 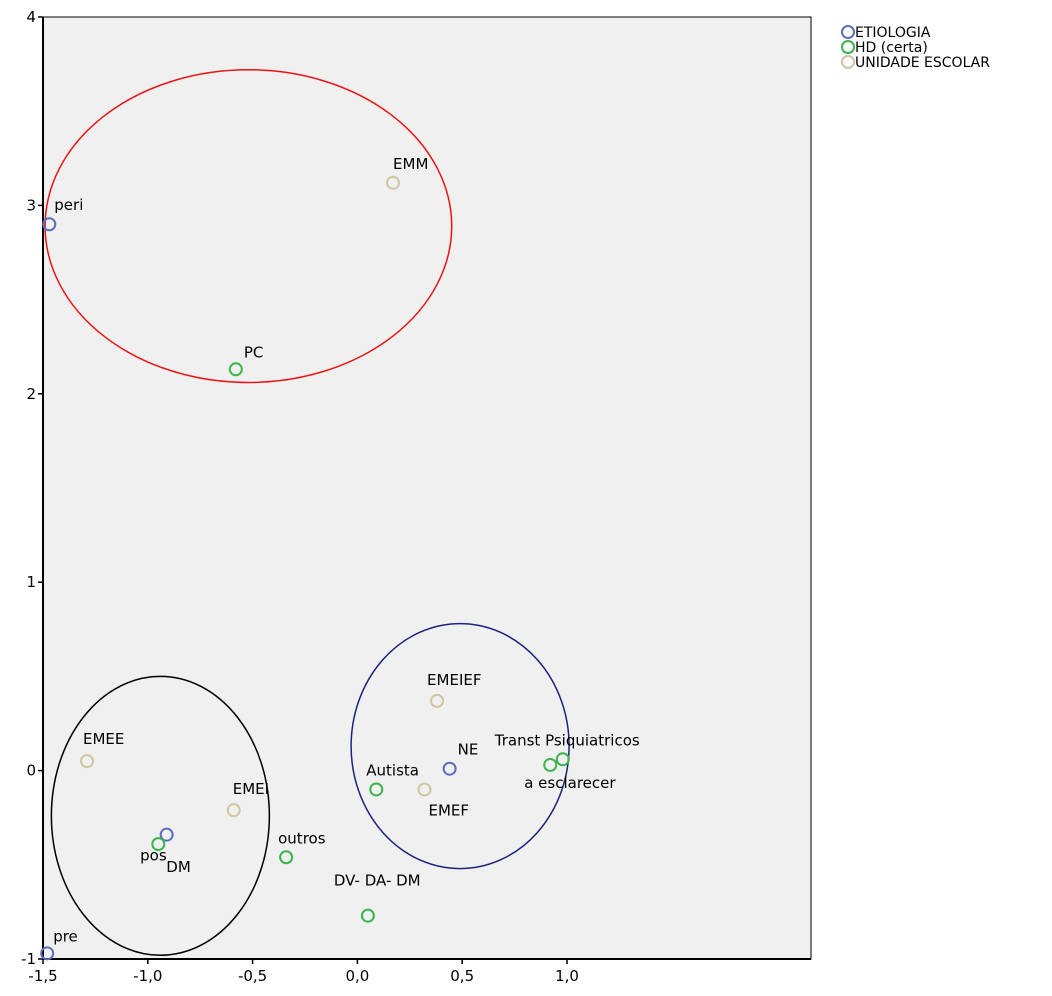 What do you see at coordinates (31, 394) in the screenshot?
I see `y-tick-label: 2` at bounding box center [31, 394].